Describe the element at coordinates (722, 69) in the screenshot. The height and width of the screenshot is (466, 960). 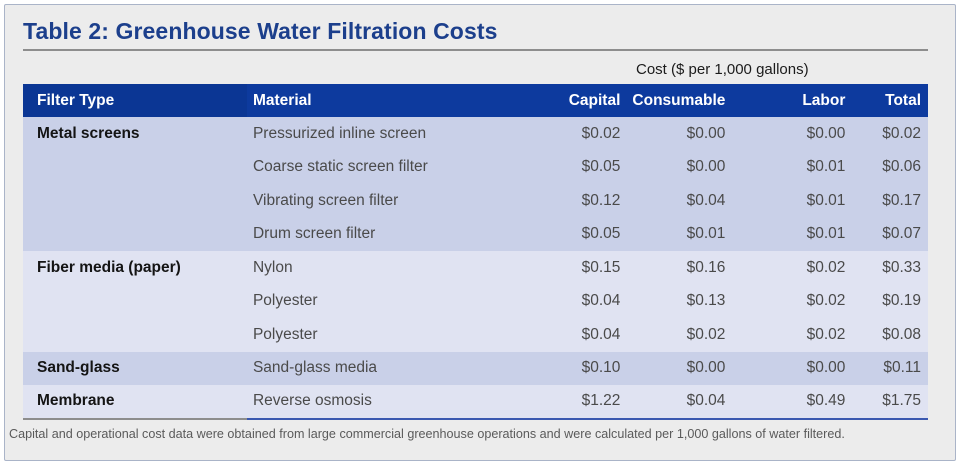
I see `cost-unit-caption: Cost ($ per 1,000 gallons)` at that location.